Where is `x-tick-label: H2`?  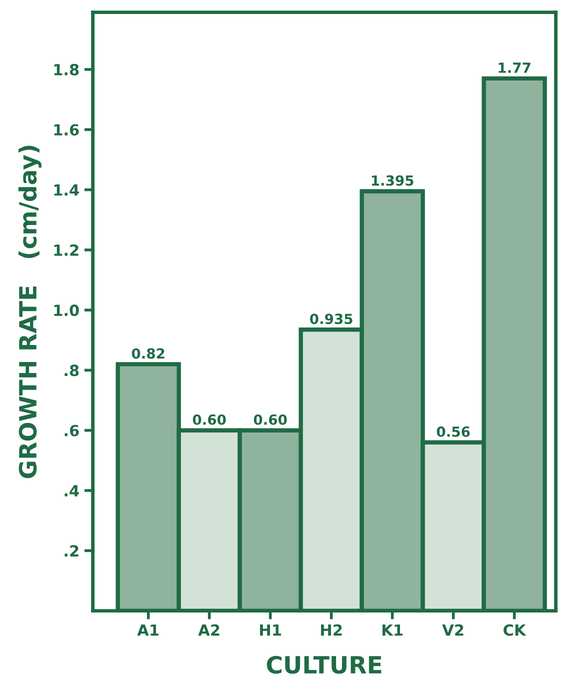
x-tick-label: H2 is located at coordinates (331, 630).